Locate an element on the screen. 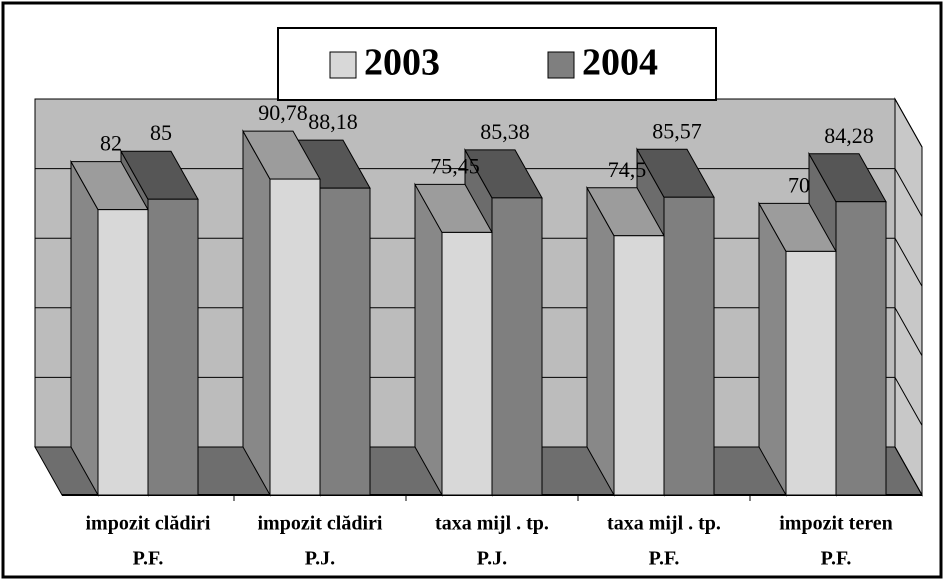 The width and height of the screenshot is (946, 581). side-wall is located at coordinates (908, 297).